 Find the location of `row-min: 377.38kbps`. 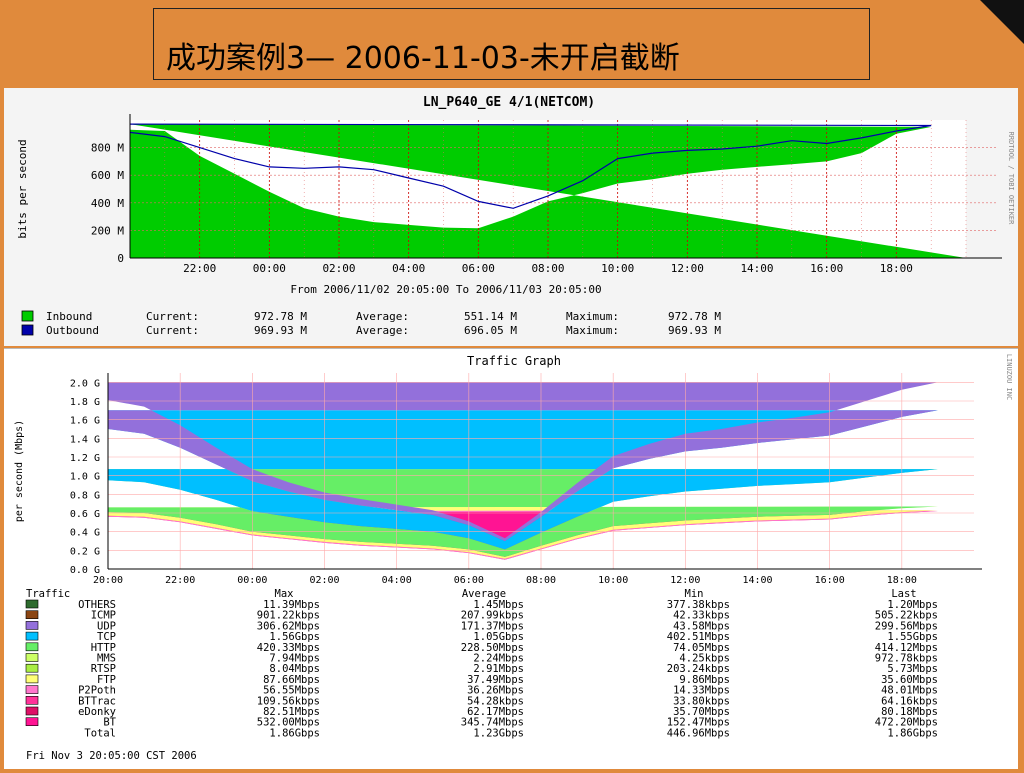

row-min: 377.38kbps is located at coordinates (698, 605).